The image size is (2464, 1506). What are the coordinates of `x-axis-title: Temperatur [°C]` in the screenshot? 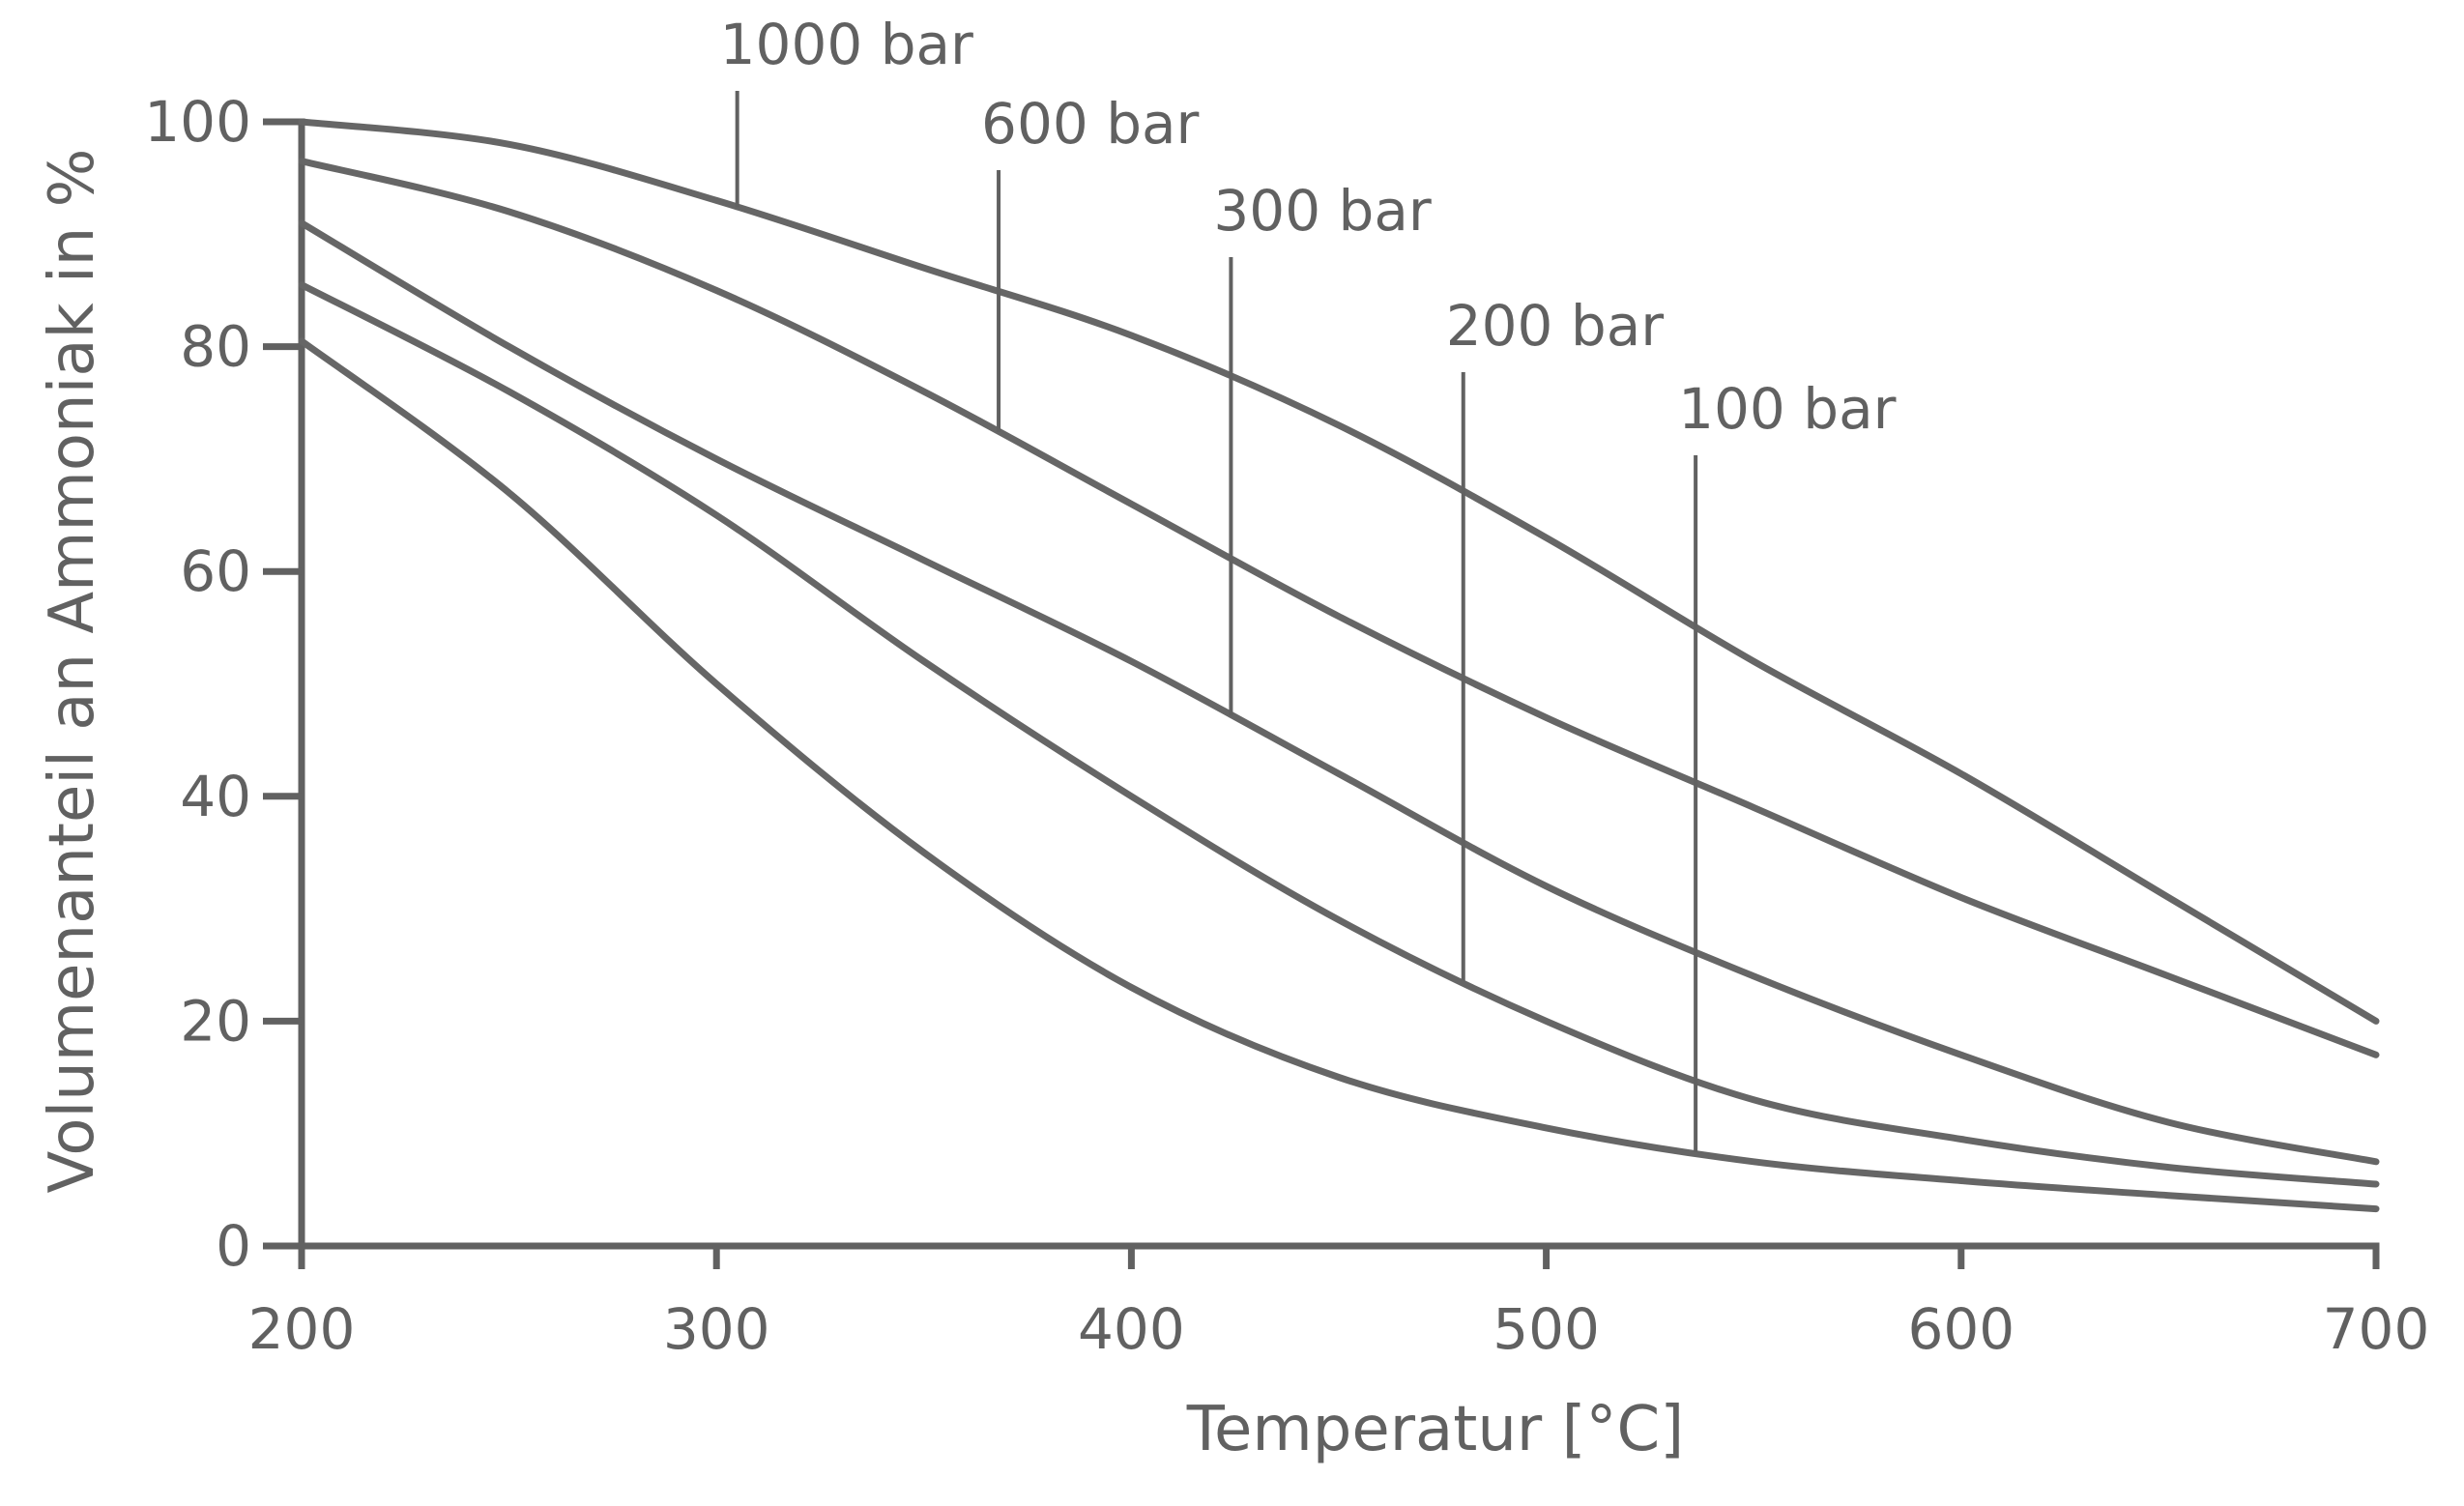 It's located at (1435, 1429).